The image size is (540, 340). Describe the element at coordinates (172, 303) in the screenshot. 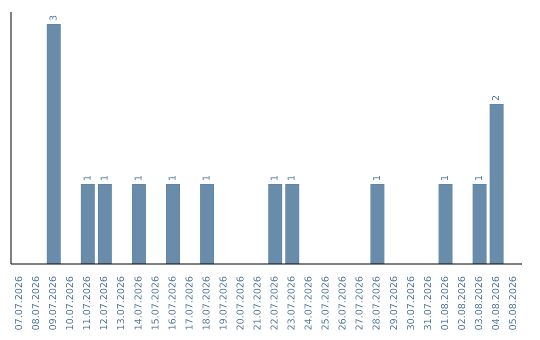

I see `x-tick-label: 16.07.2026` at that location.